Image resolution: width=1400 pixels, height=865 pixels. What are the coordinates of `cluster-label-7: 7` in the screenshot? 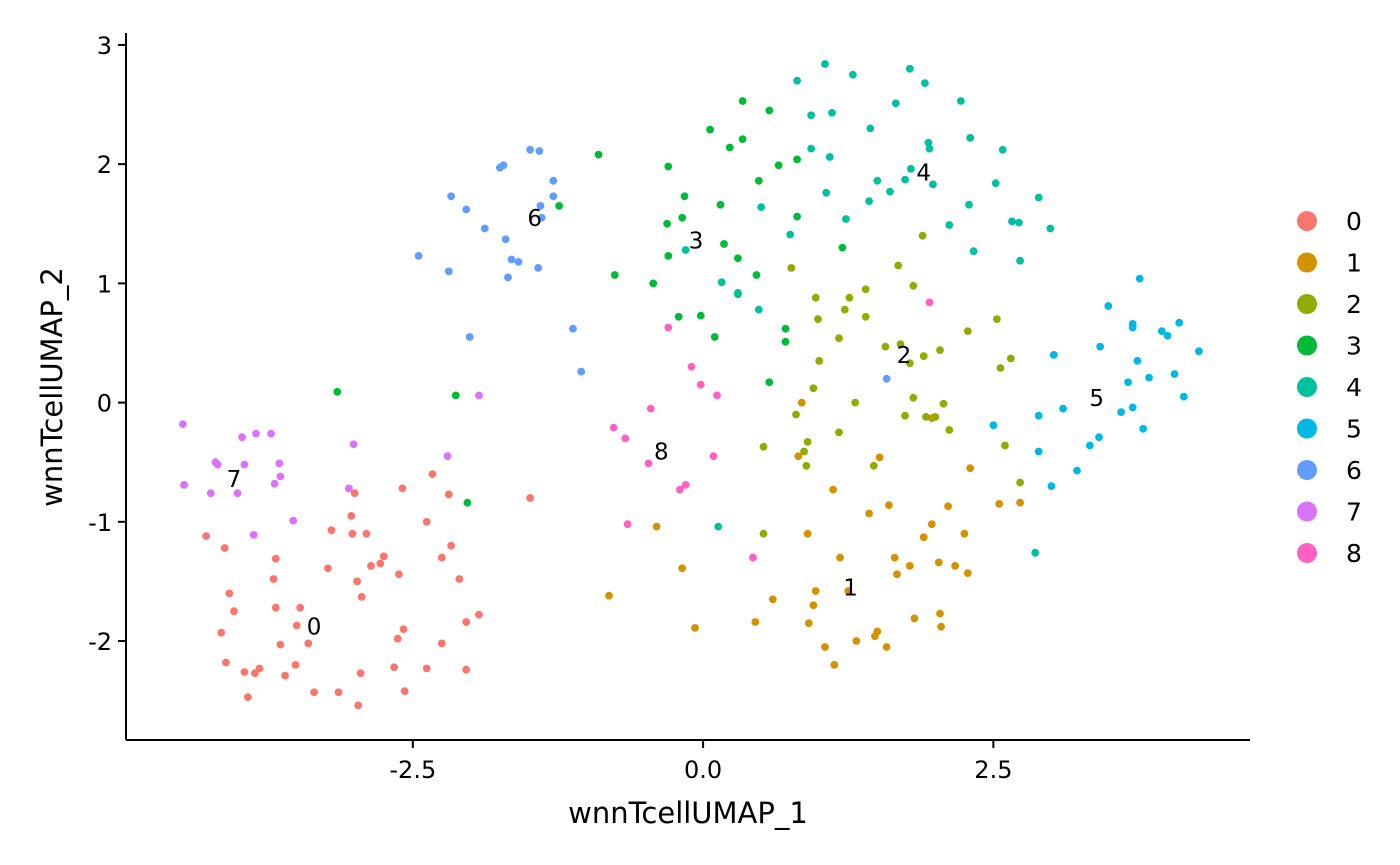 It's located at (234, 480).